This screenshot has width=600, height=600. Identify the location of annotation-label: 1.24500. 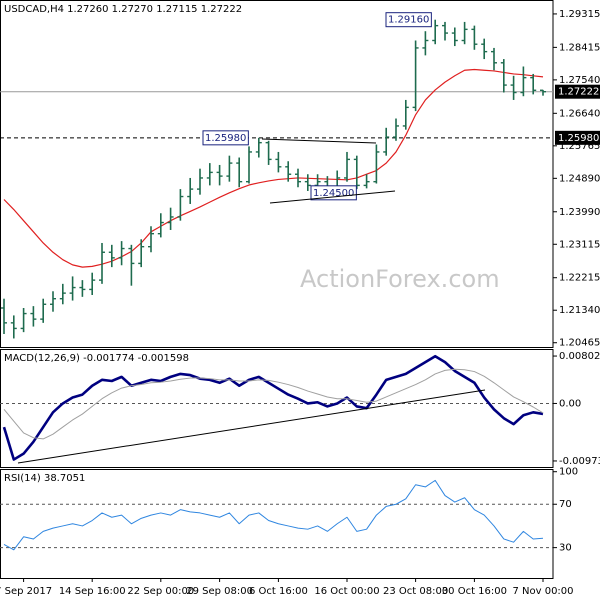
(333, 193).